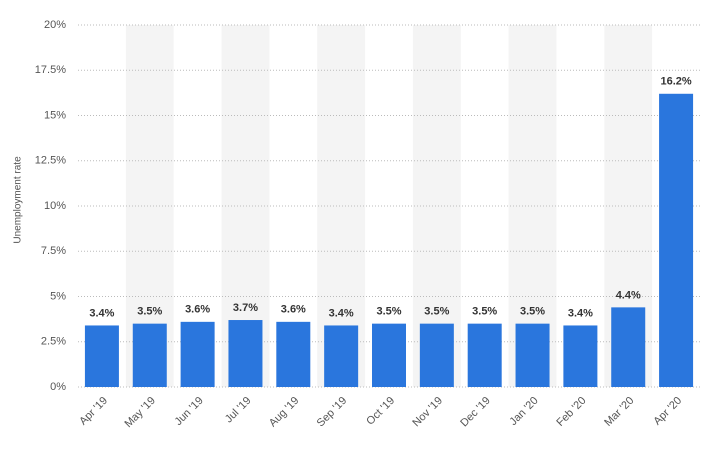 The width and height of the screenshot is (709, 452). What do you see at coordinates (628, 295) in the screenshot?
I see `value-label: 4.4%` at bounding box center [628, 295].